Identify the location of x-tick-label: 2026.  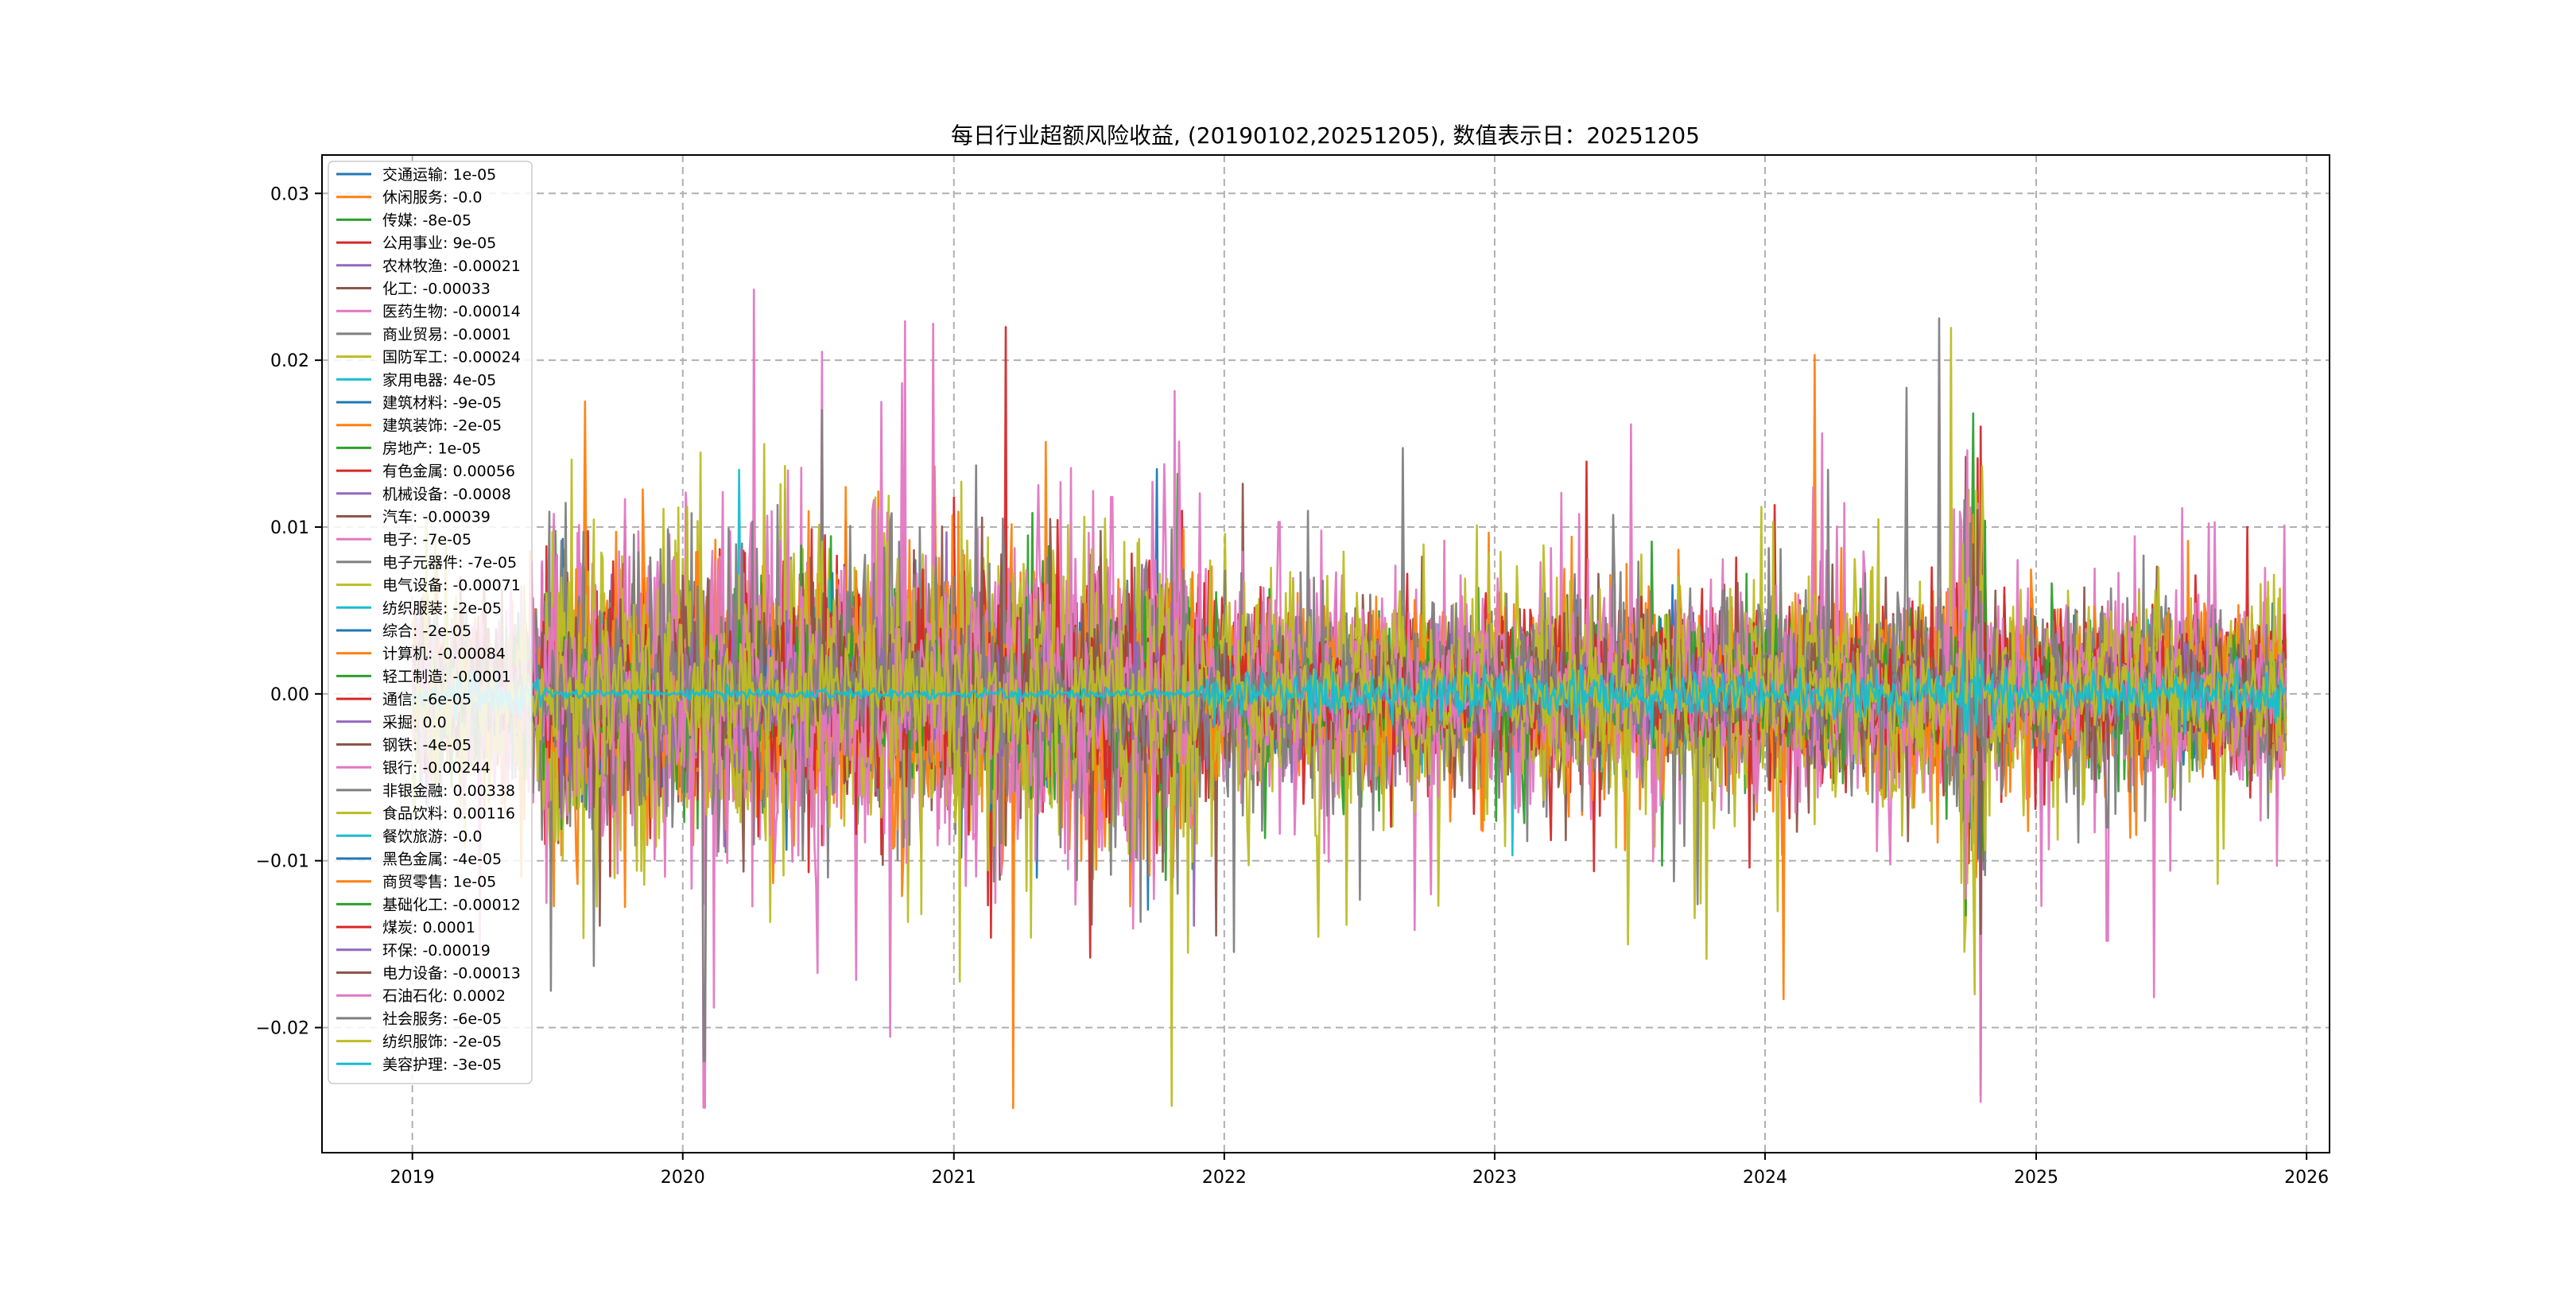
(2307, 1178).